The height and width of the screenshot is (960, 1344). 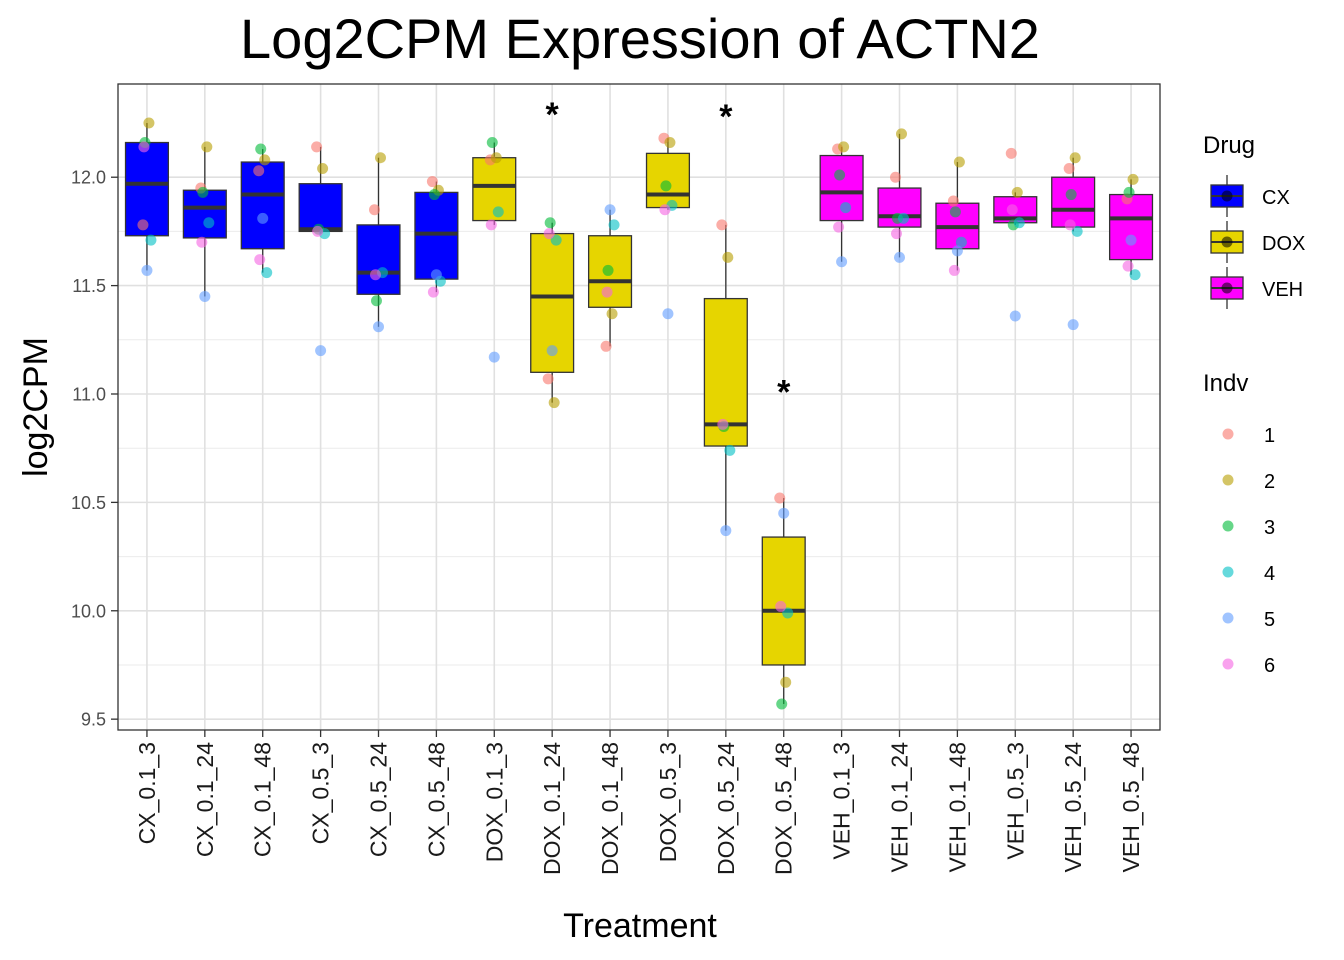 What do you see at coordinates (263, 799) in the screenshot?
I see `x-tick-label: CX_0.1_48` at bounding box center [263, 799].